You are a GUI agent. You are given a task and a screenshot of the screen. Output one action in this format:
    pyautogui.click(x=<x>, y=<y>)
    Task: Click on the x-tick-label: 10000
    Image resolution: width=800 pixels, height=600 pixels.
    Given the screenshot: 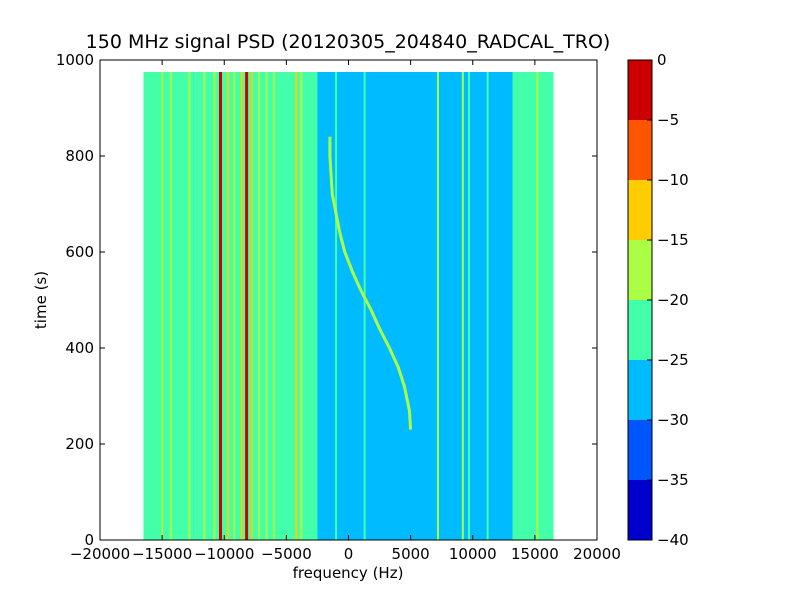 What is the action you would take?
    pyautogui.click(x=473, y=554)
    